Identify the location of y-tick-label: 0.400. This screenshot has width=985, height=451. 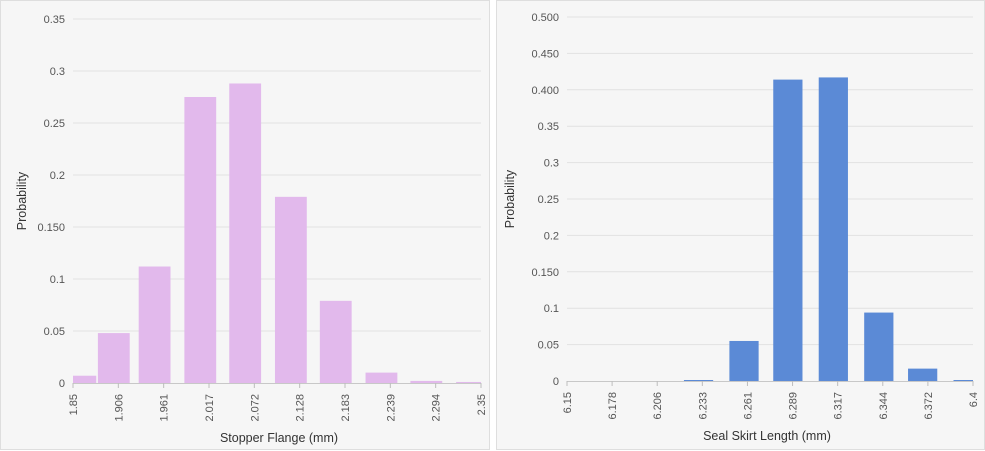
(545, 91).